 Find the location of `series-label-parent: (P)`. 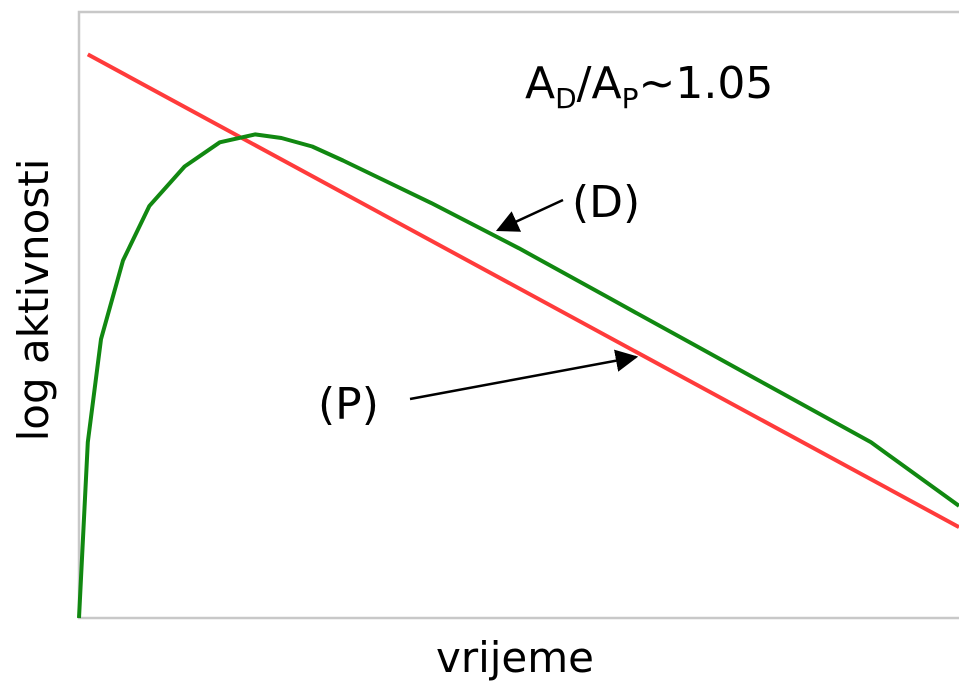

series-label-parent: (P) is located at coordinates (348, 404).